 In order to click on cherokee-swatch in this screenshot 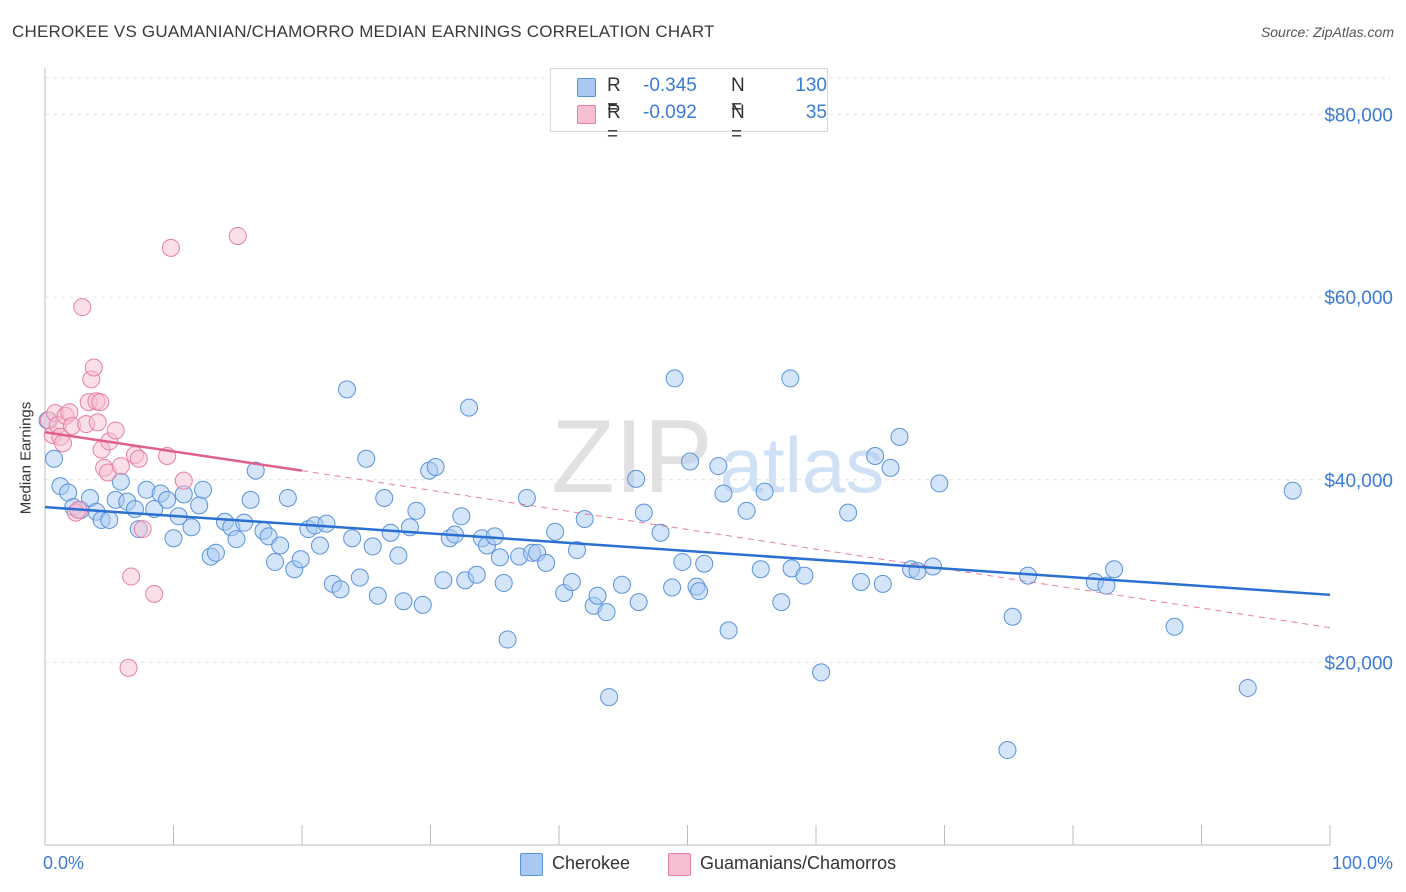, I will do `click(586, 87)`.